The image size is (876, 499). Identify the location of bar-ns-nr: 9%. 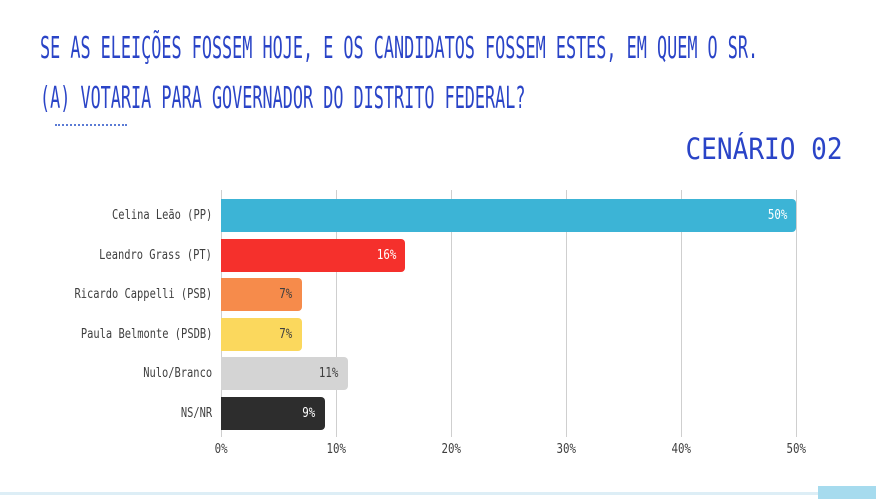
(273, 413).